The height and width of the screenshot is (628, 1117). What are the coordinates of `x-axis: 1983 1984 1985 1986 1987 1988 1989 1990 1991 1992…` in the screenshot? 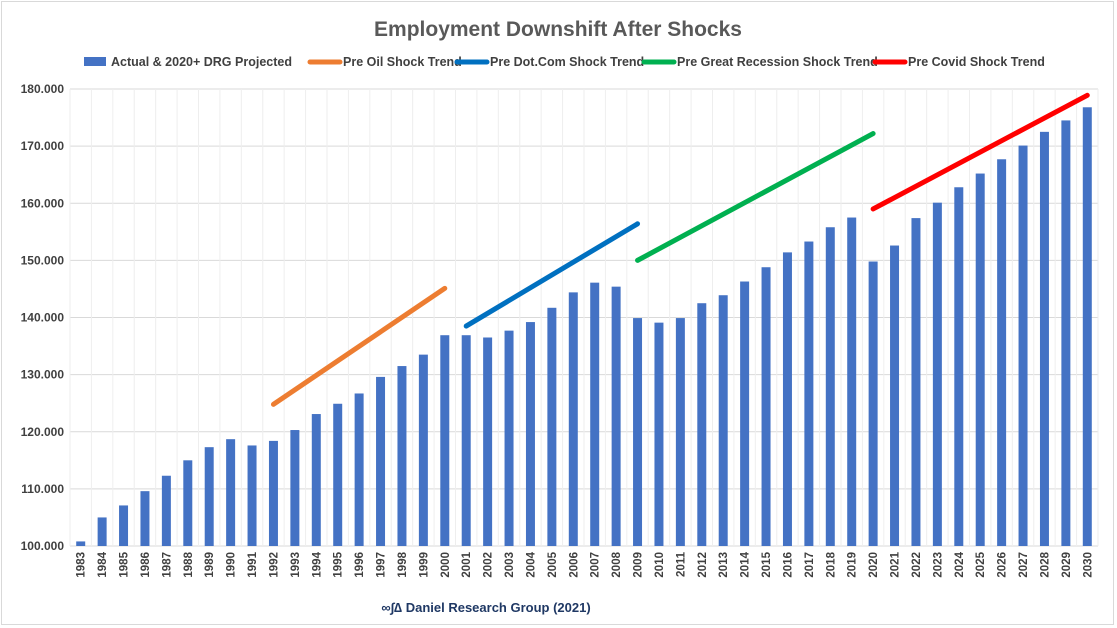 It's located at (585, 564).